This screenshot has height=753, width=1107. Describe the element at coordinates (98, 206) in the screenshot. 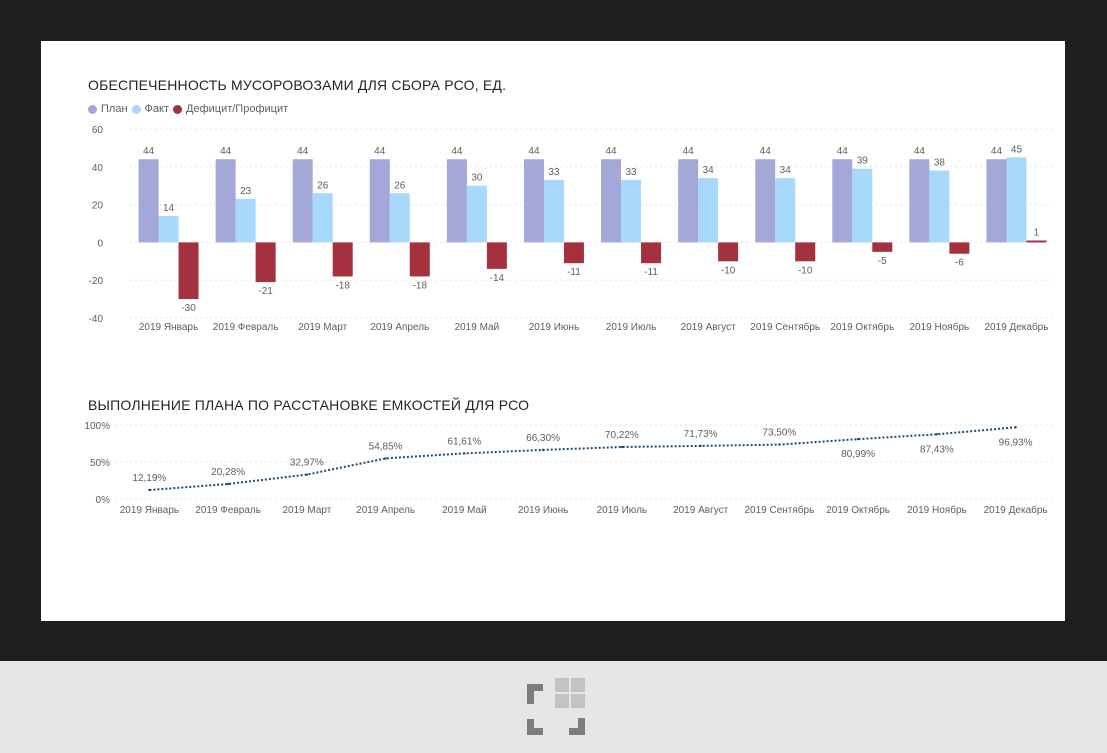

I see `y-tick-label: 20` at that location.